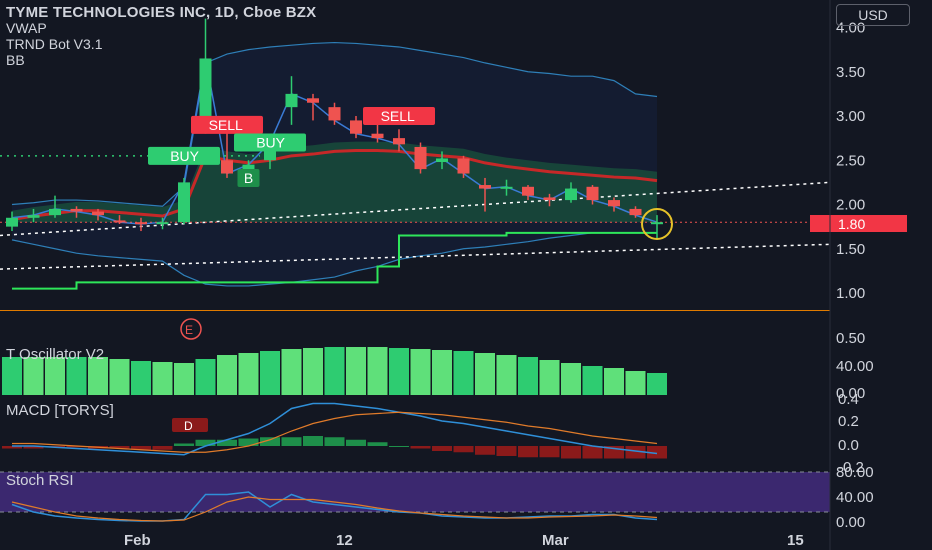  Describe the element at coordinates (851, 467) in the screenshot. I see `macd-axis-tick-3: -0.2` at that location.